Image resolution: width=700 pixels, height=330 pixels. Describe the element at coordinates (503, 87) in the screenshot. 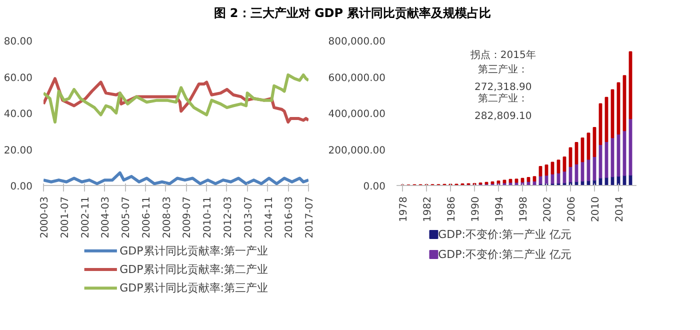

I see `annotation: 272,318.90` at that location.